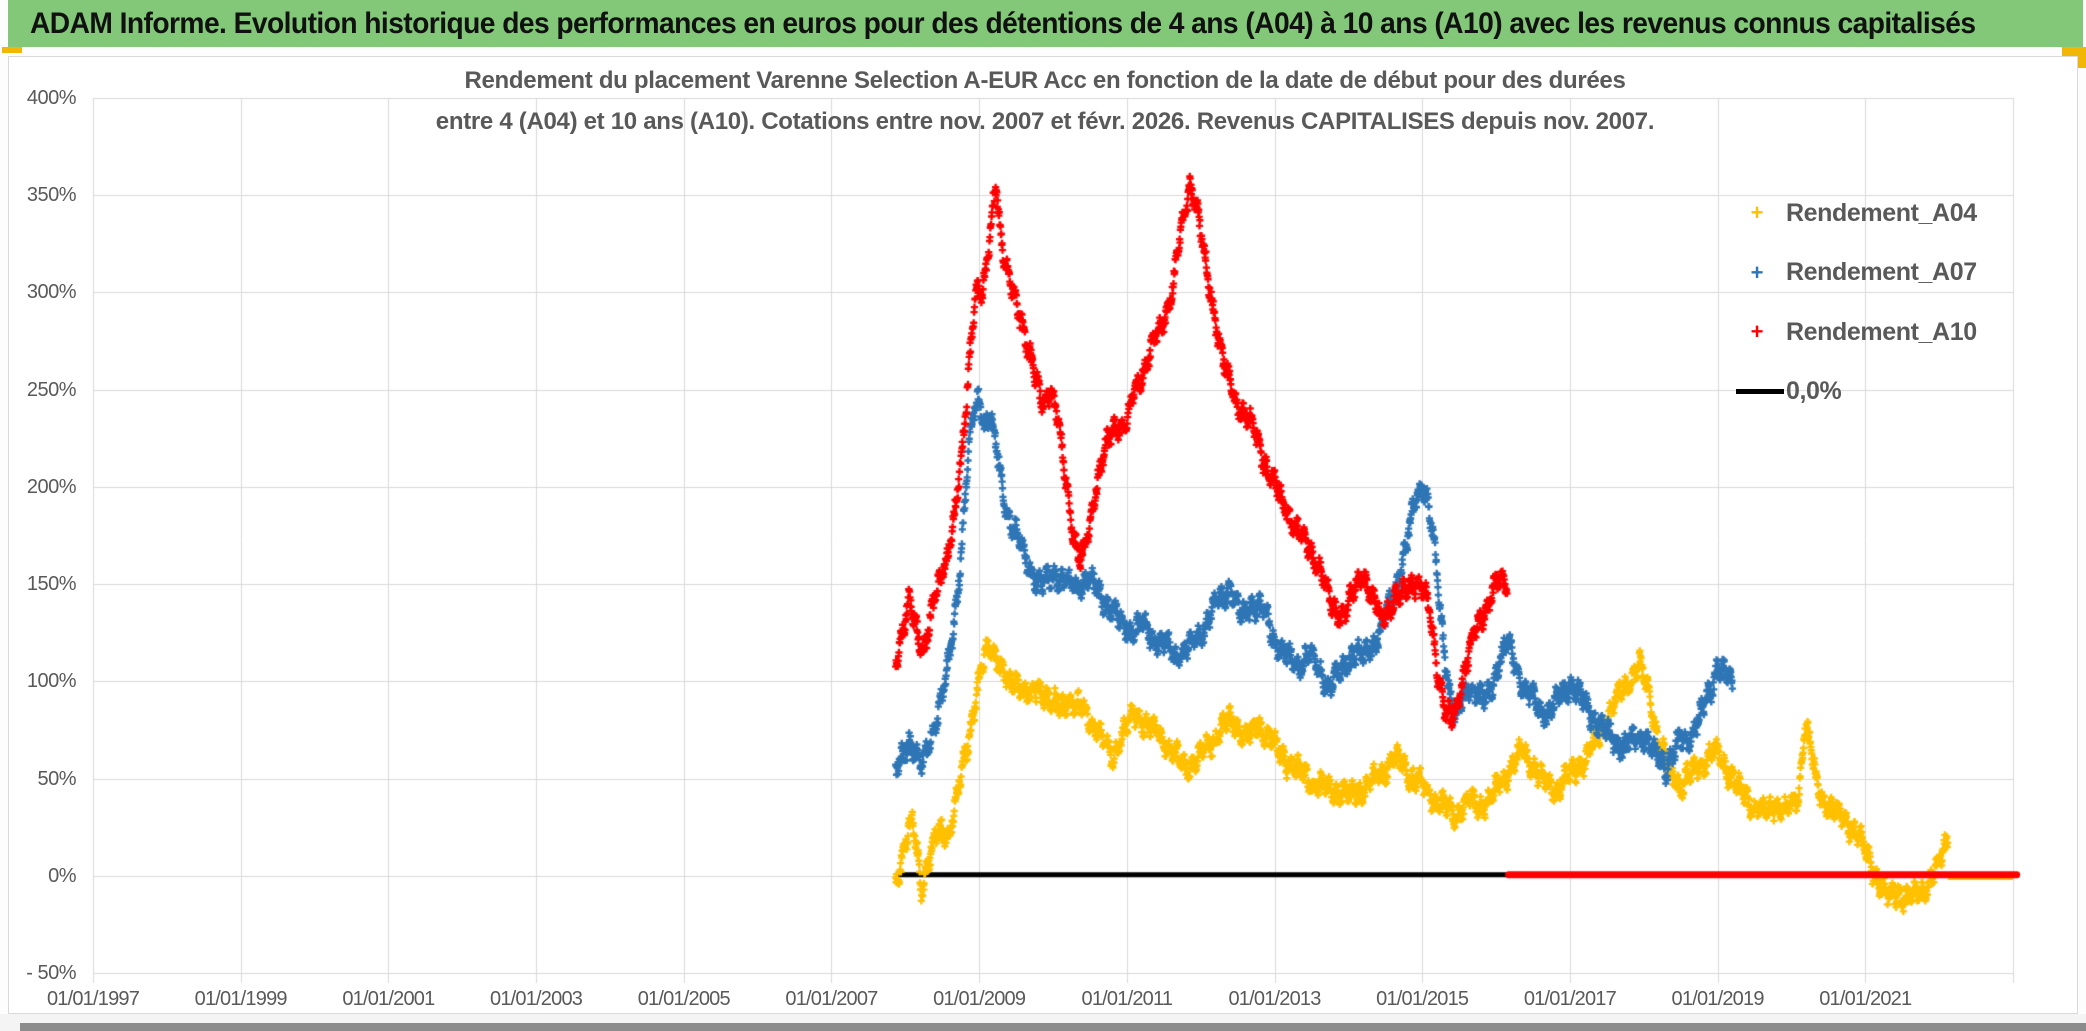 This screenshot has height=1031, width=2086. I want to click on y-tick-label: 0%, so click(62, 875).